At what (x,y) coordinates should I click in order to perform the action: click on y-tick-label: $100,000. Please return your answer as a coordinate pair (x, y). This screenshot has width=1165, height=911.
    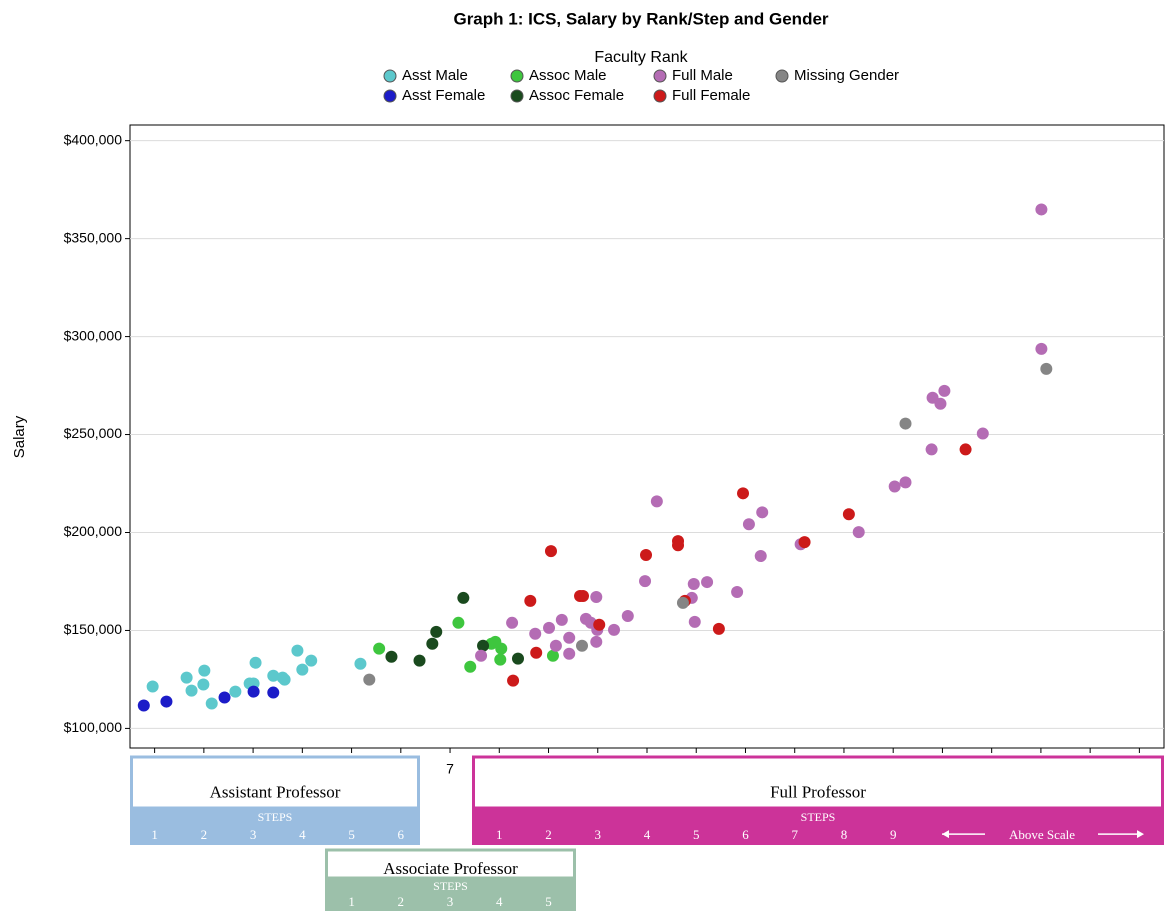
    Looking at the image, I should click on (93, 727).